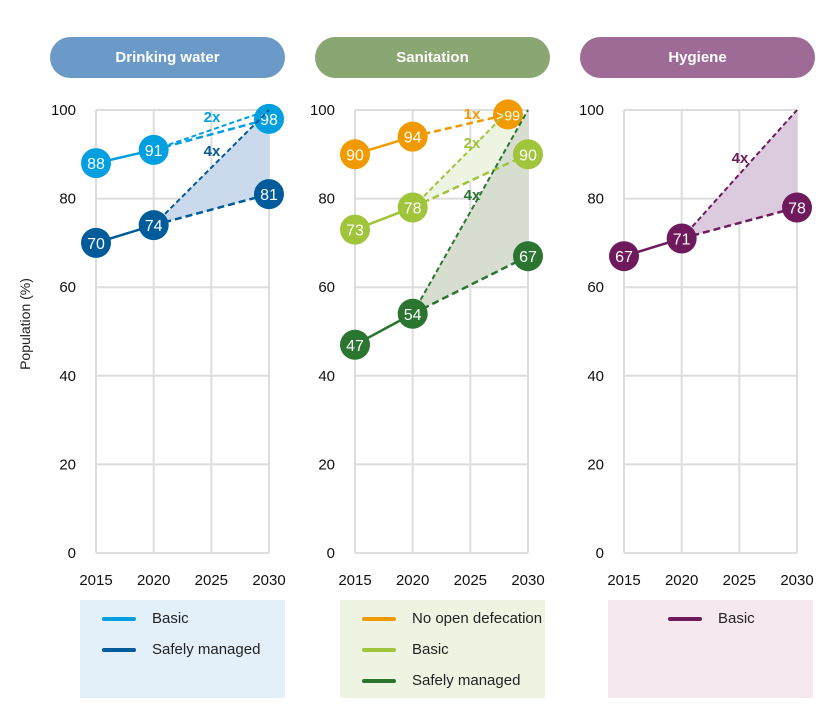  Describe the element at coordinates (710, 649) in the screenshot. I see `legend: Basic` at that location.